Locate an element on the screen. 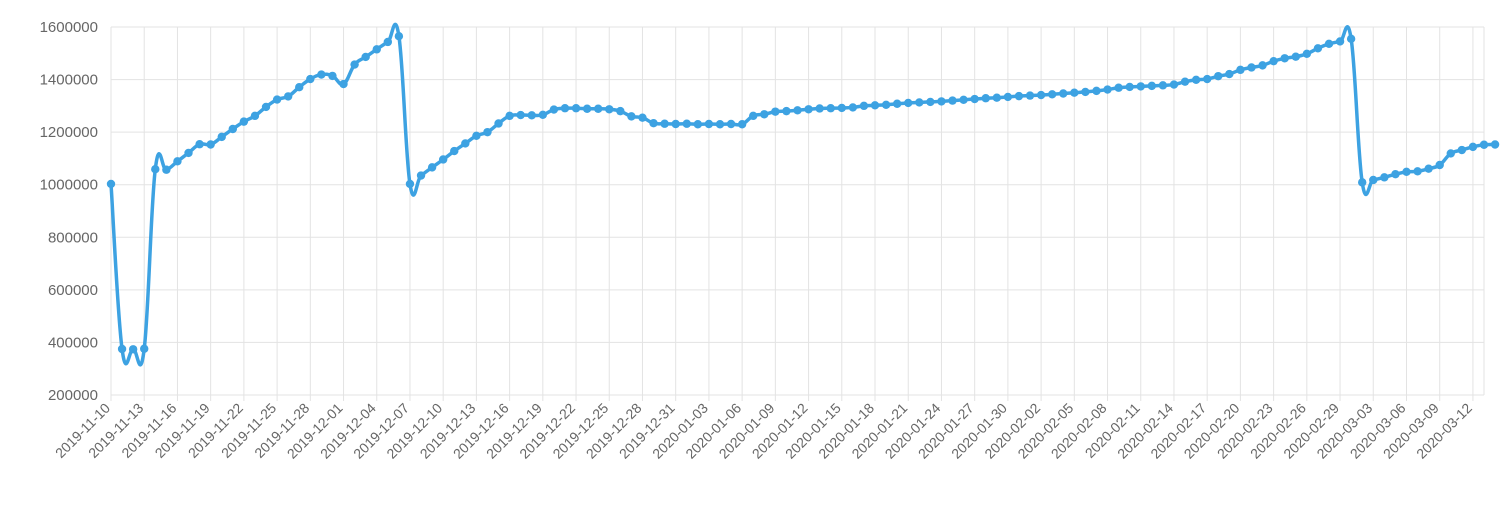 The width and height of the screenshot is (1503, 519). y-tick-label: 800000 is located at coordinates (73, 237).